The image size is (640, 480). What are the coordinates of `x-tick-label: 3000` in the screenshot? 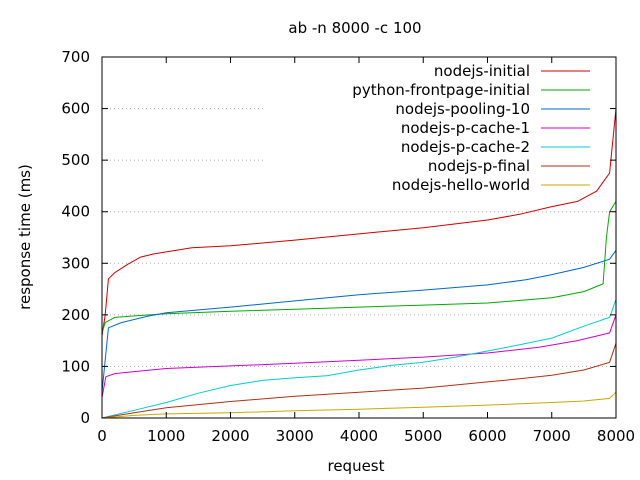 It's located at (295, 436).